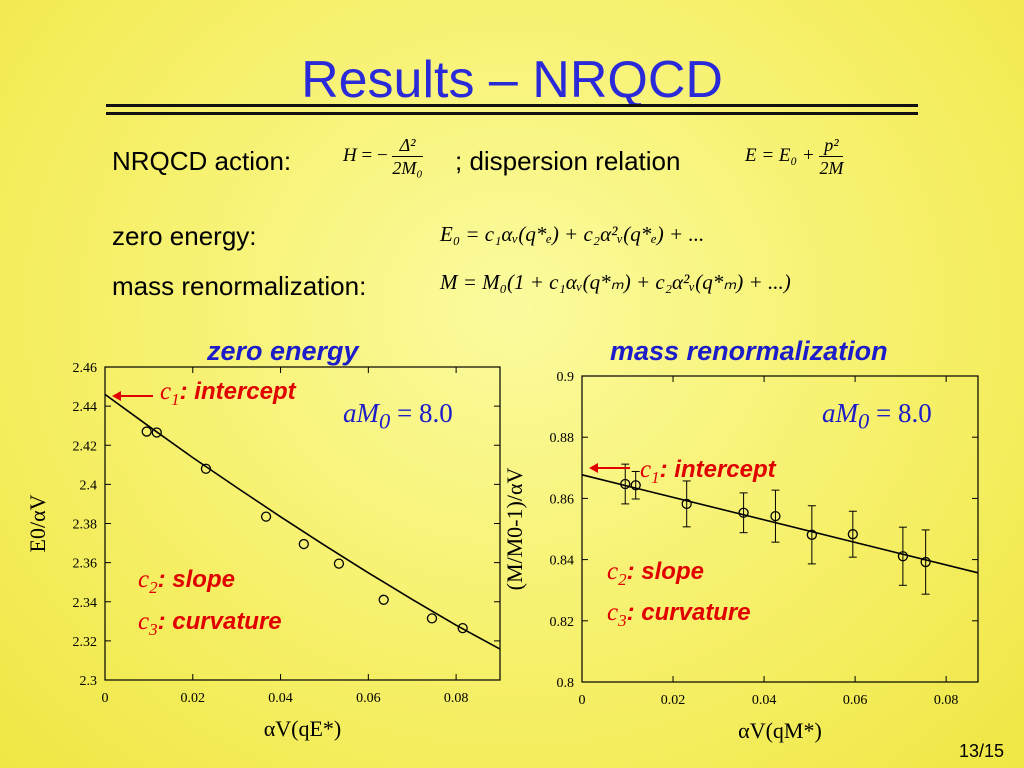 Image resolution: width=1024 pixels, height=768 pixels. I want to click on chart2-c2-sub: 2, so click(622, 579).